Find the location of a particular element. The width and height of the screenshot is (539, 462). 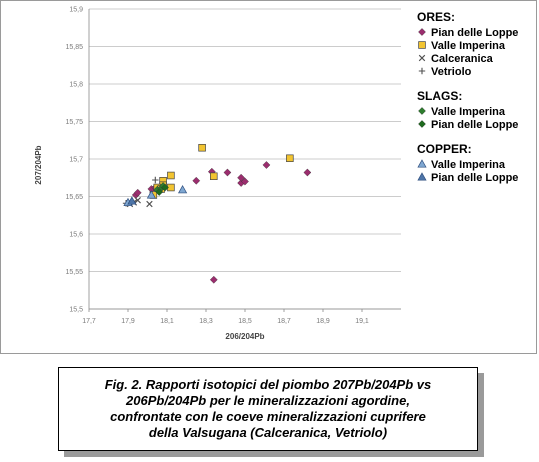

y-tick-label: 15,6 is located at coordinates (76, 235).